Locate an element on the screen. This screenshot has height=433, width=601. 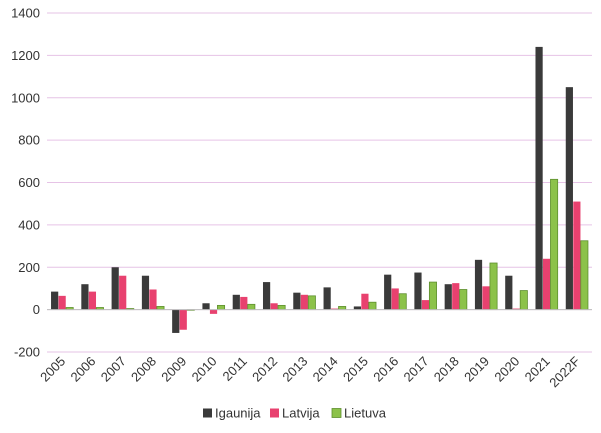
bar-latvija-2009 is located at coordinates (183, 319).